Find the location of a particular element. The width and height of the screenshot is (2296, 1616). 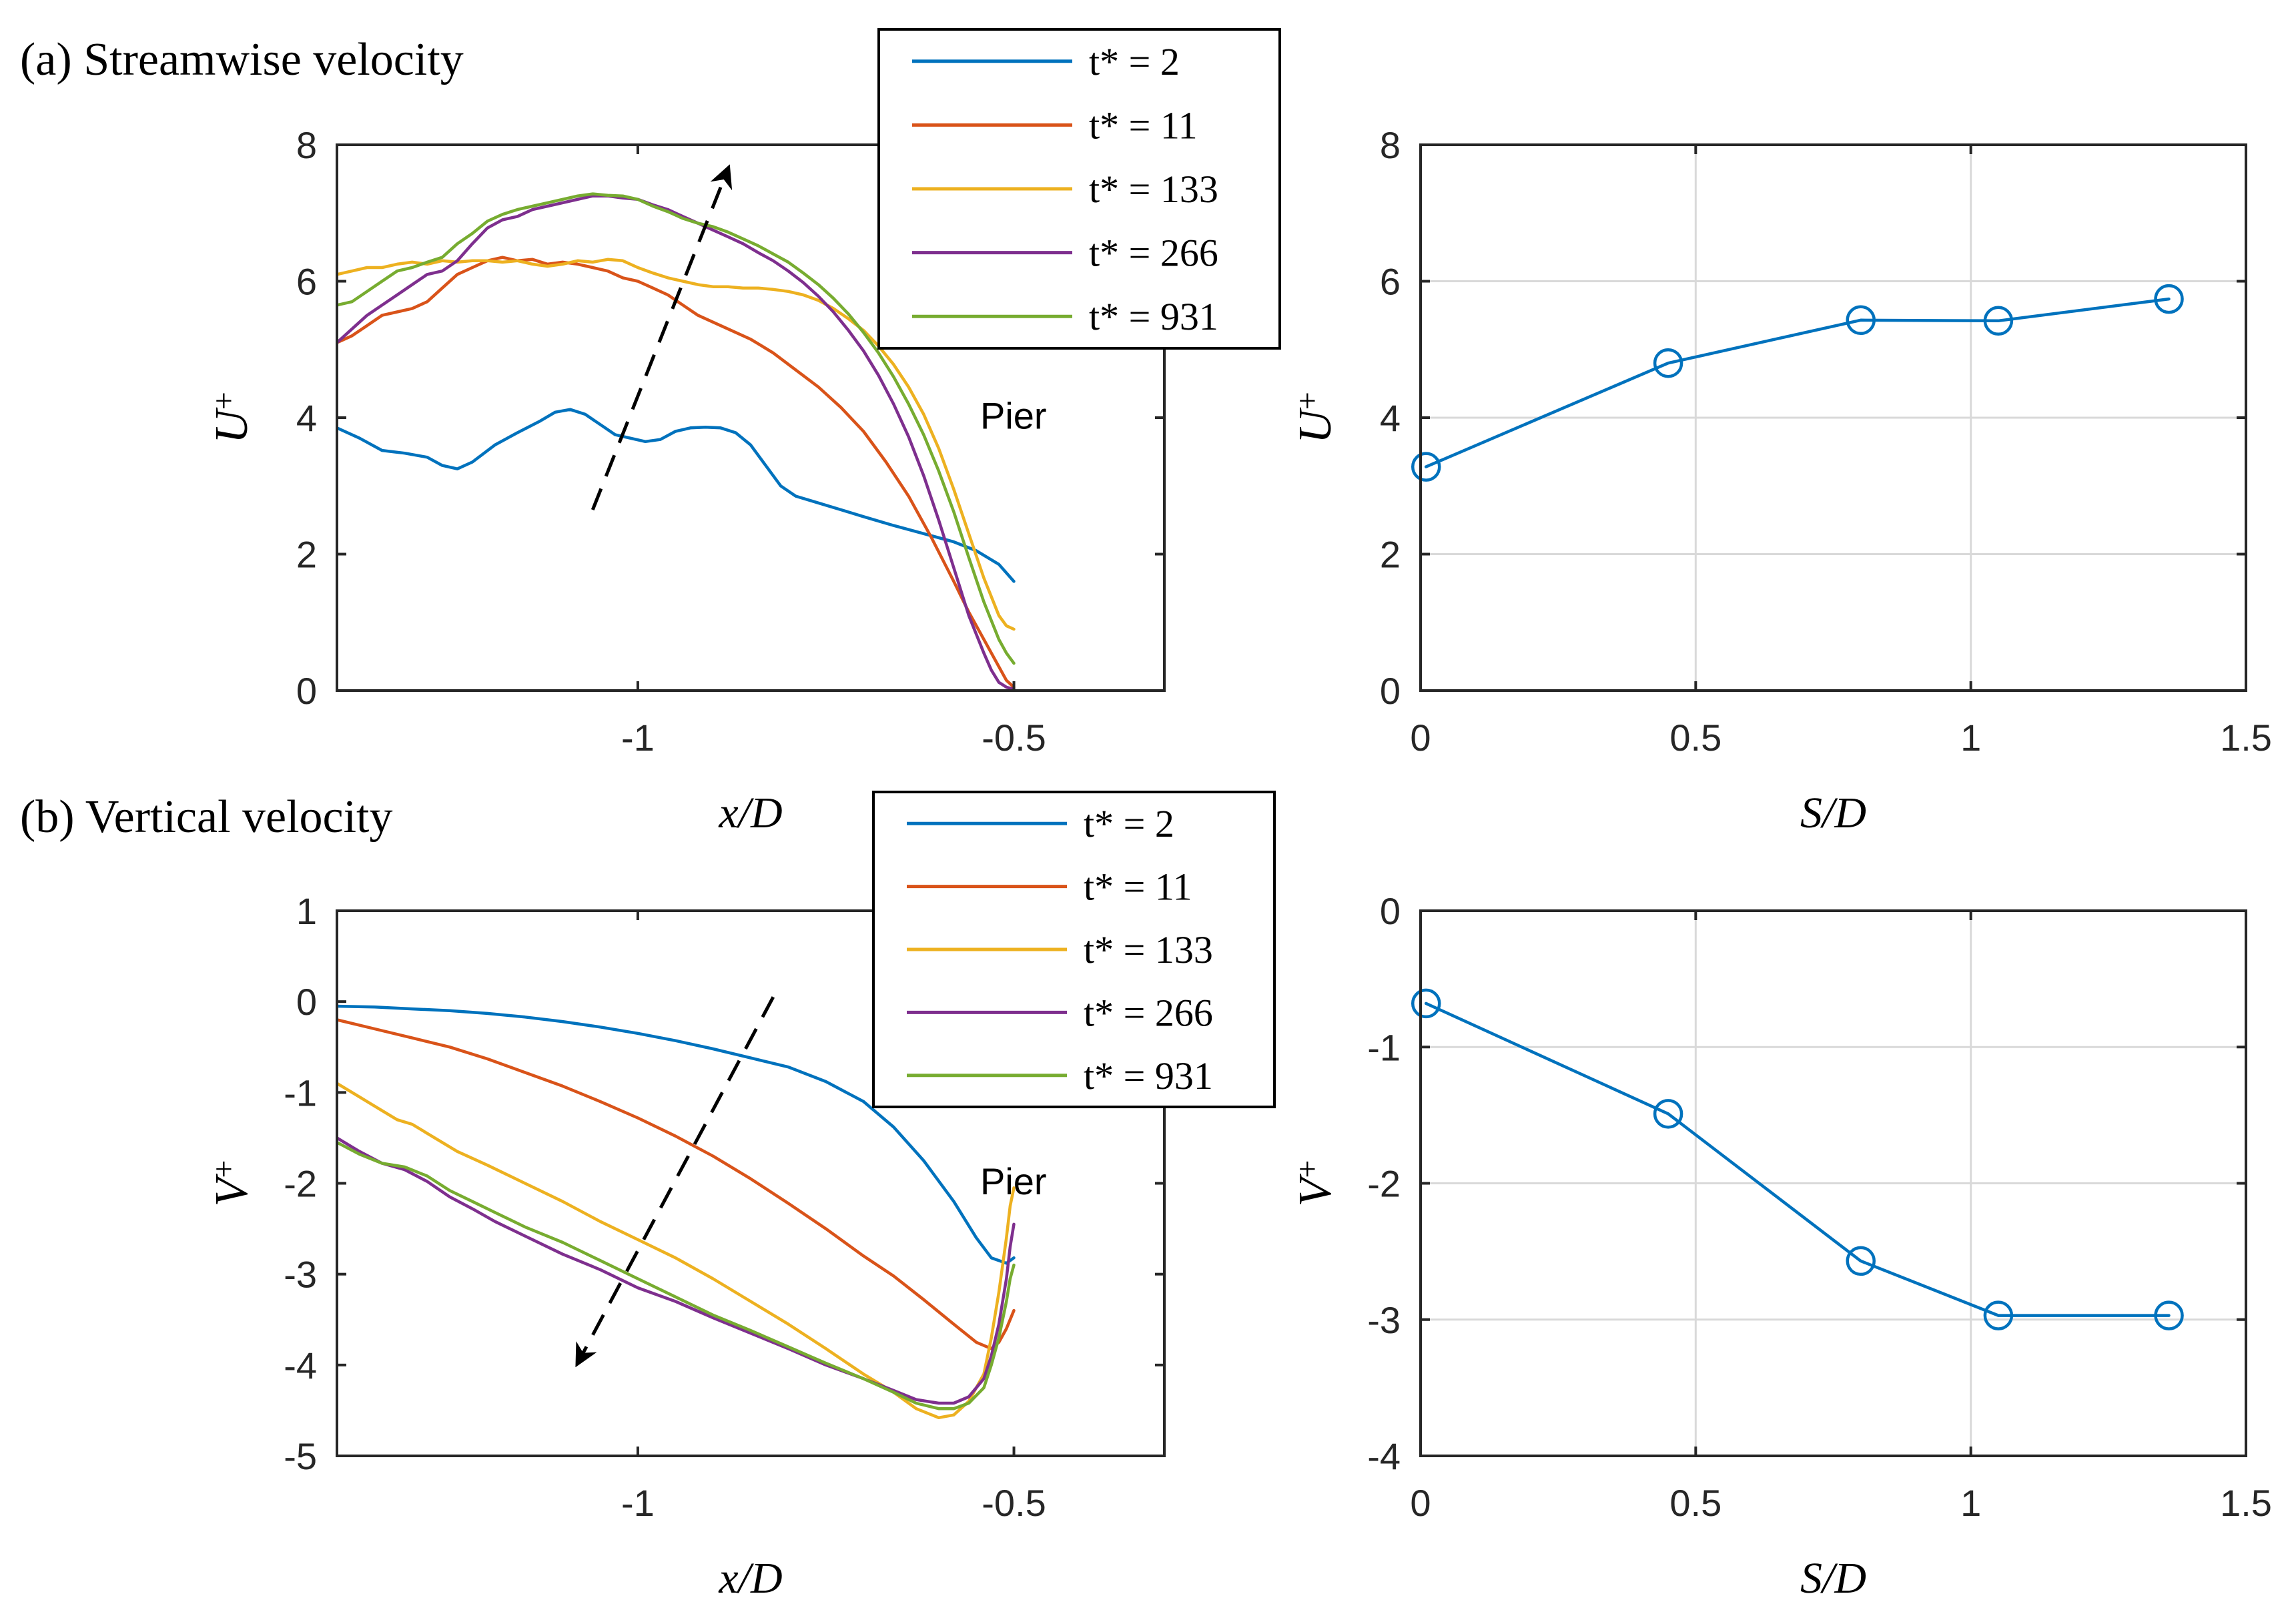

pier-label: Pier is located at coordinates (1013, 415).